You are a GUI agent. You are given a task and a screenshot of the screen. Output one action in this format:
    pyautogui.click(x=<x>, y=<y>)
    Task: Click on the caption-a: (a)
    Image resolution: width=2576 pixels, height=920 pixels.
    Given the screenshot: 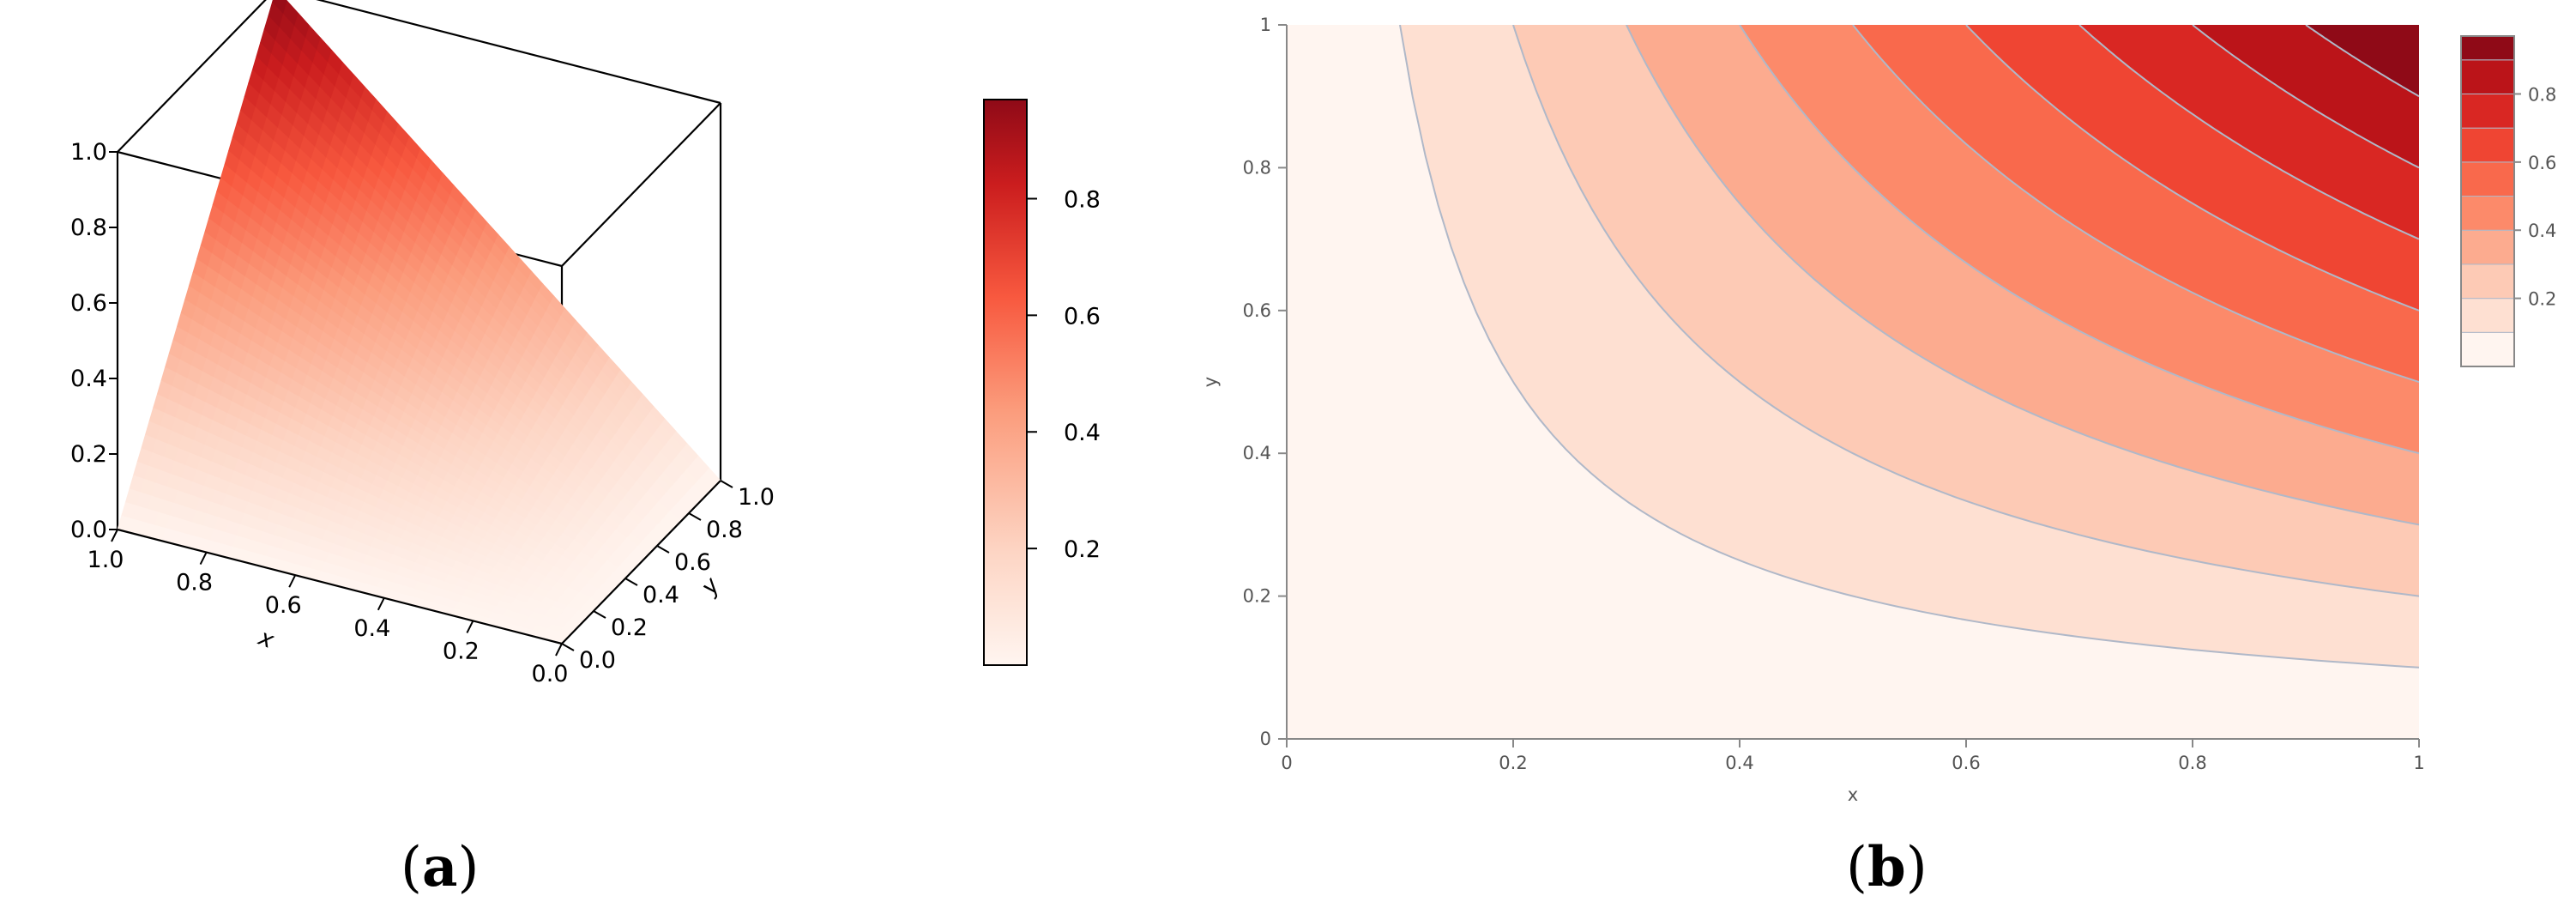 What is the action you would take?
    pyautogui.click(x=440, y=867)
    